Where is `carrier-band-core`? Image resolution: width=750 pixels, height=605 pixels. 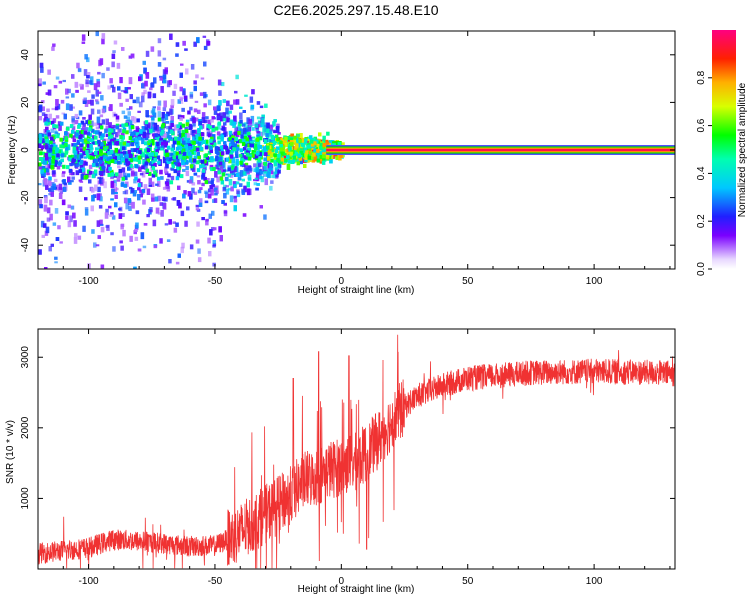 carrier-band-core is located at coordinates (500, 150).